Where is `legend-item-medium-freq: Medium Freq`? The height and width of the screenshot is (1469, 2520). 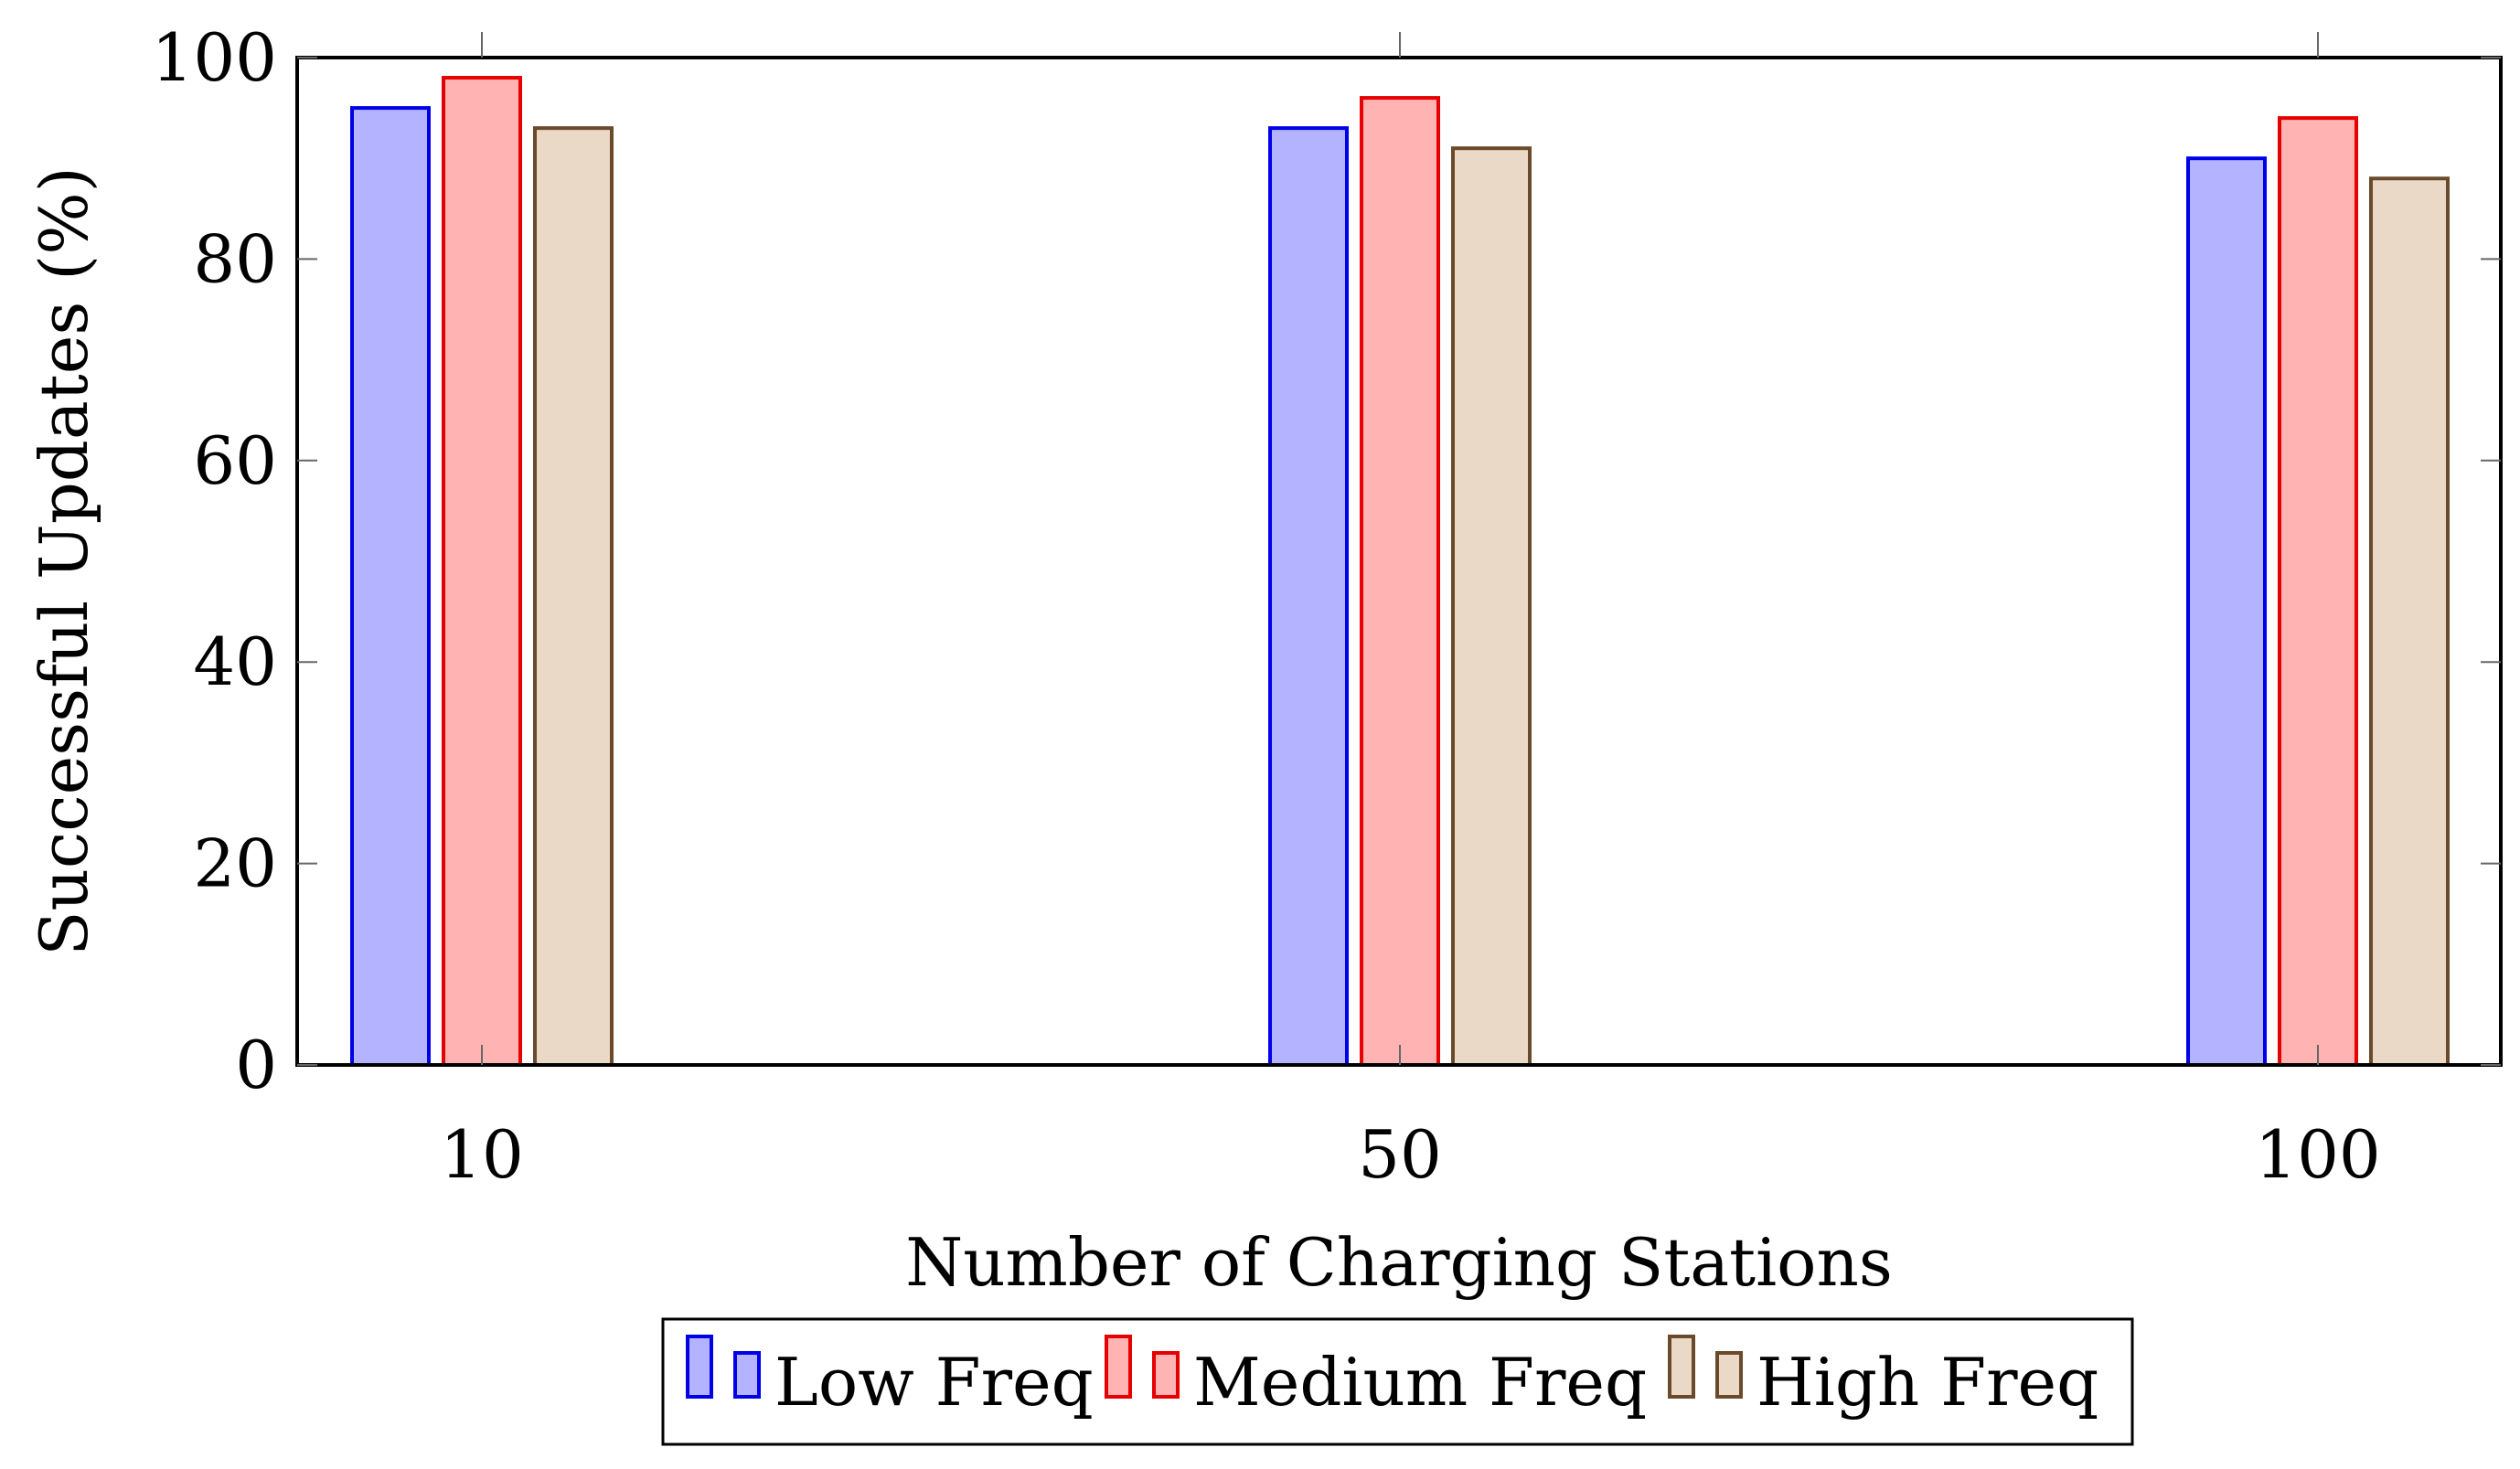 legend-item-medium-freq: Medium Freq is located at coordinates (1376, 1378).